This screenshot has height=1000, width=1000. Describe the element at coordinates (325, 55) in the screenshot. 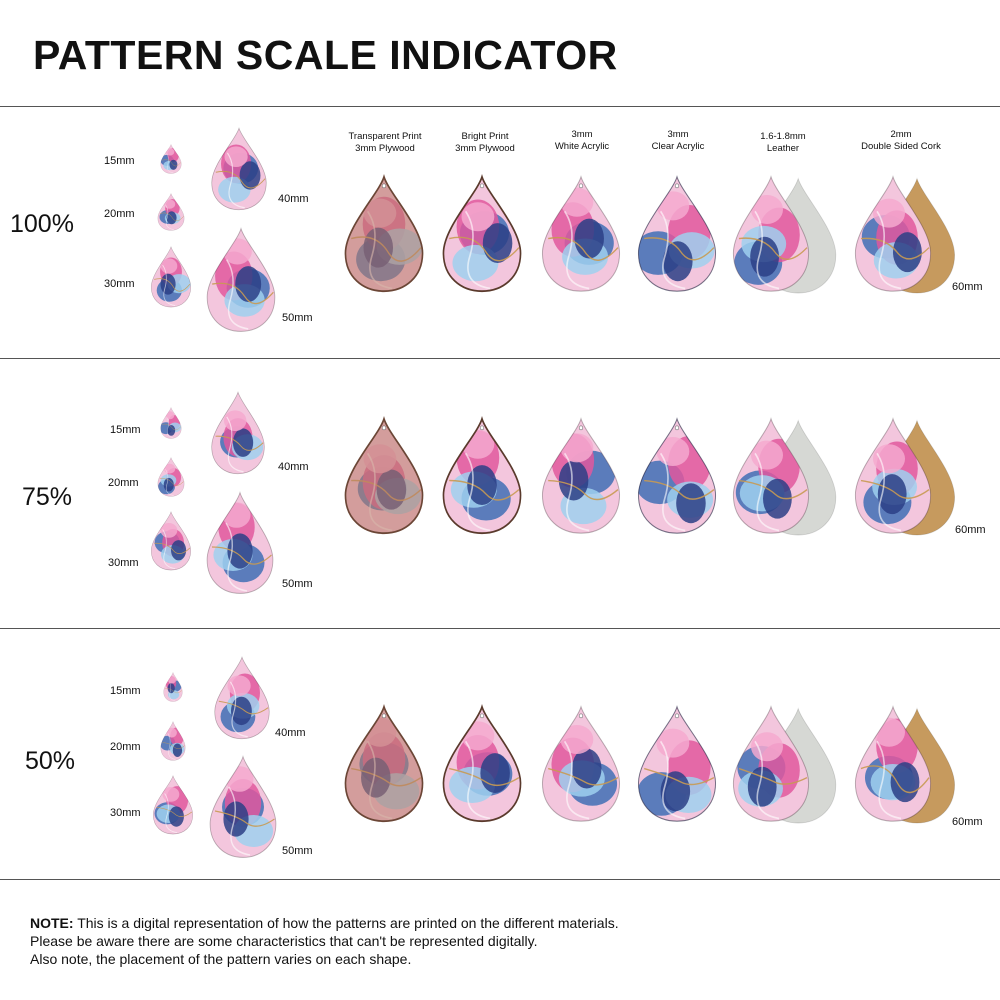

I see `page-title: PATTERN SCALE INDICATOR` at that location.